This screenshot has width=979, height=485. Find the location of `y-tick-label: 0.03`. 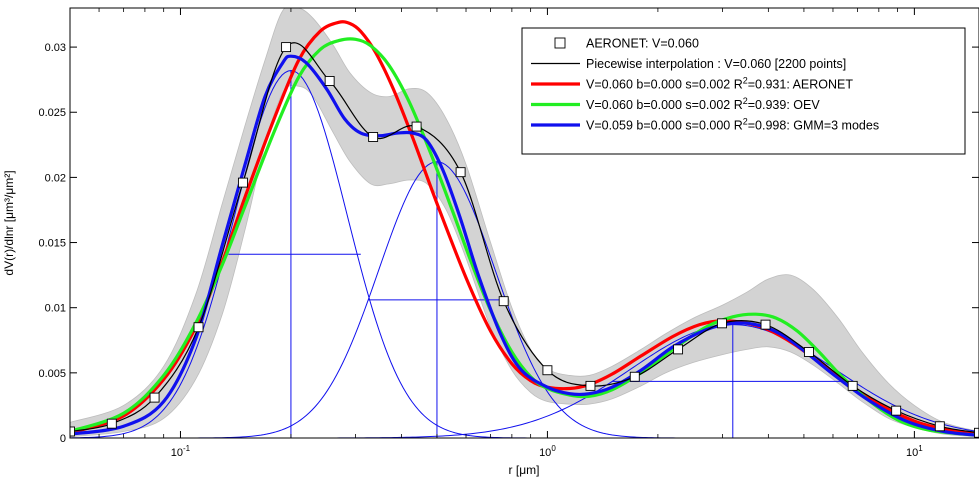

y-tick-label: 0.03 is located at coordinates (55, 48).